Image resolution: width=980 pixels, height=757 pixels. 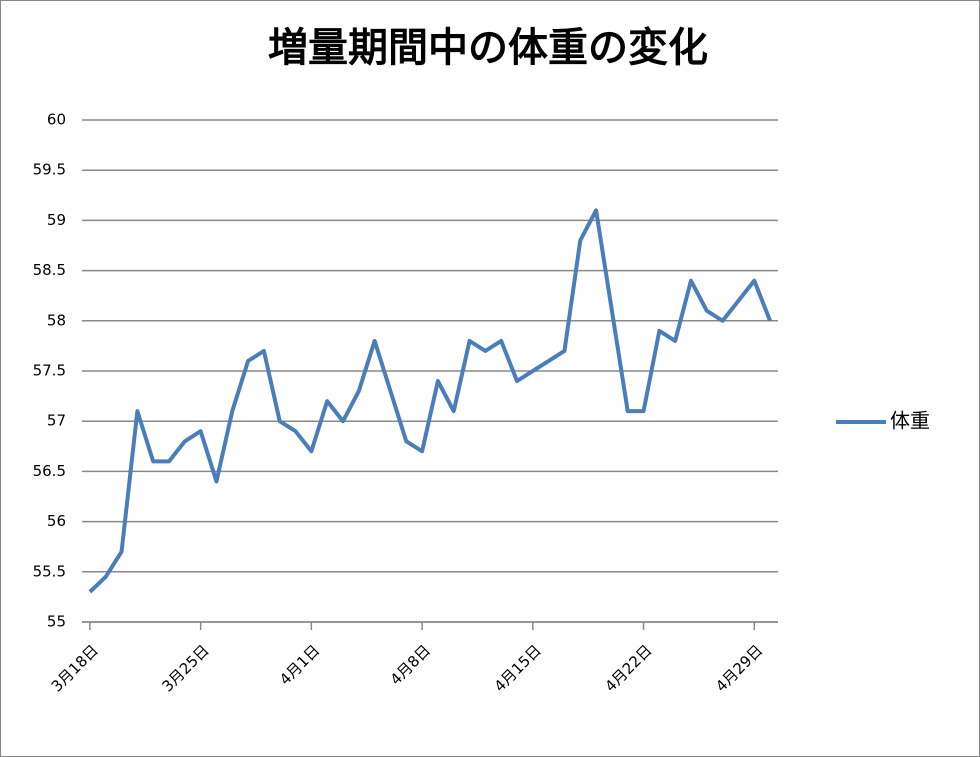 I want to click on y-tick-label: 57, so click(x=56, y=421).